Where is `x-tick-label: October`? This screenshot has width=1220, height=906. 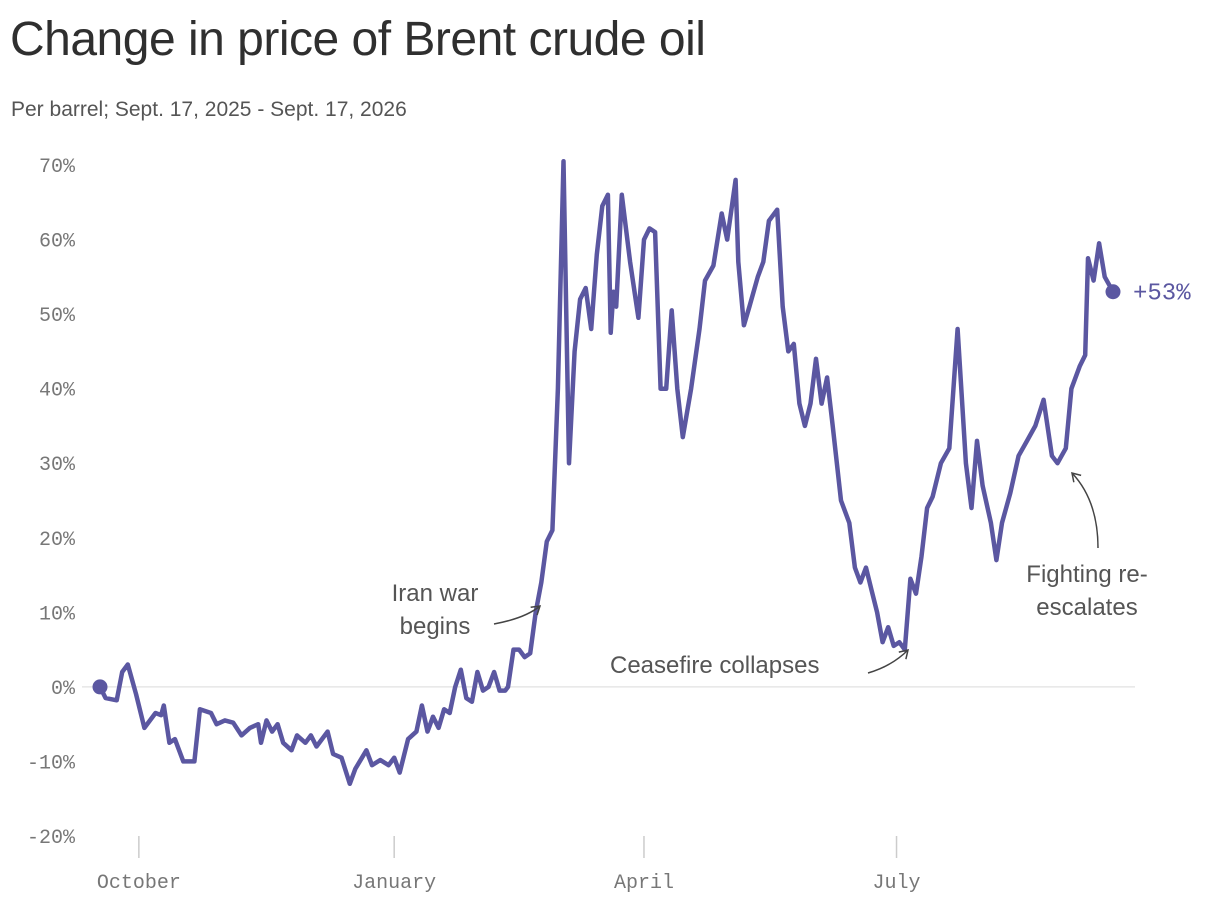
x-tick-label: October is located at coordinates (139, 883).